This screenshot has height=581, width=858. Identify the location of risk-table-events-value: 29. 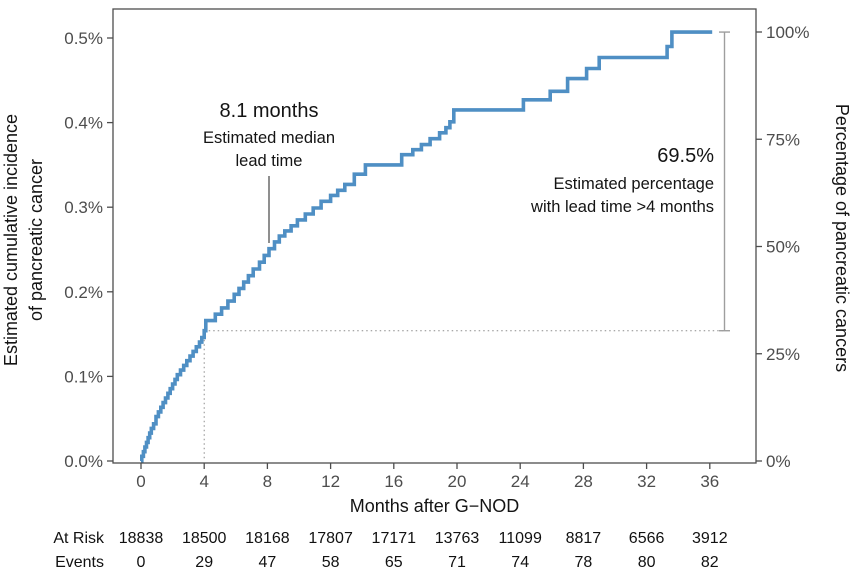
(204, 562).